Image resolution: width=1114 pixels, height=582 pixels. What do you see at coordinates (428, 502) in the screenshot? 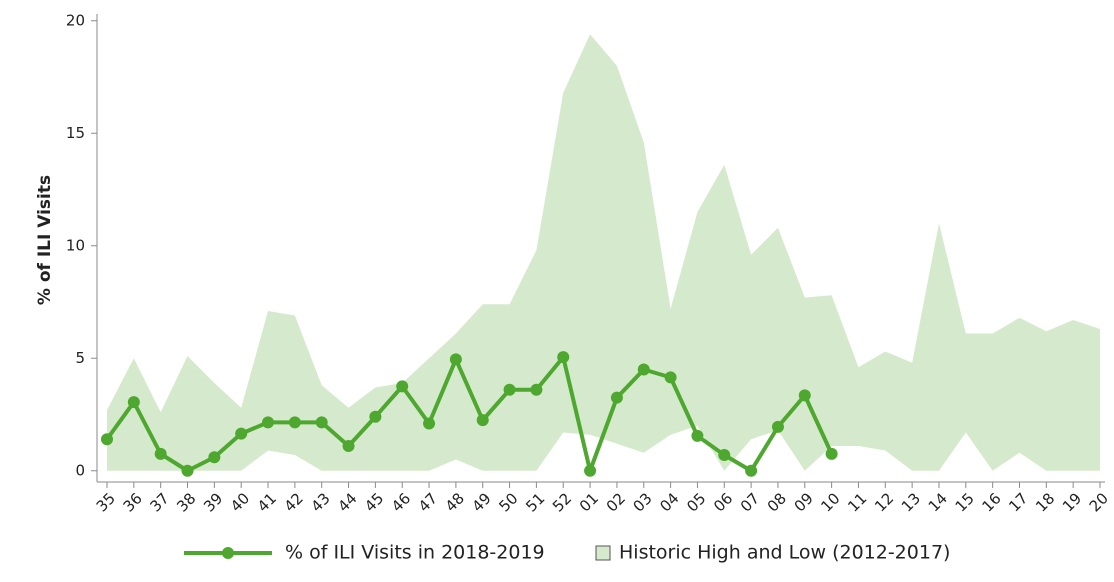
I see `x-tick-label: 47` at bounding box center [428, 502].